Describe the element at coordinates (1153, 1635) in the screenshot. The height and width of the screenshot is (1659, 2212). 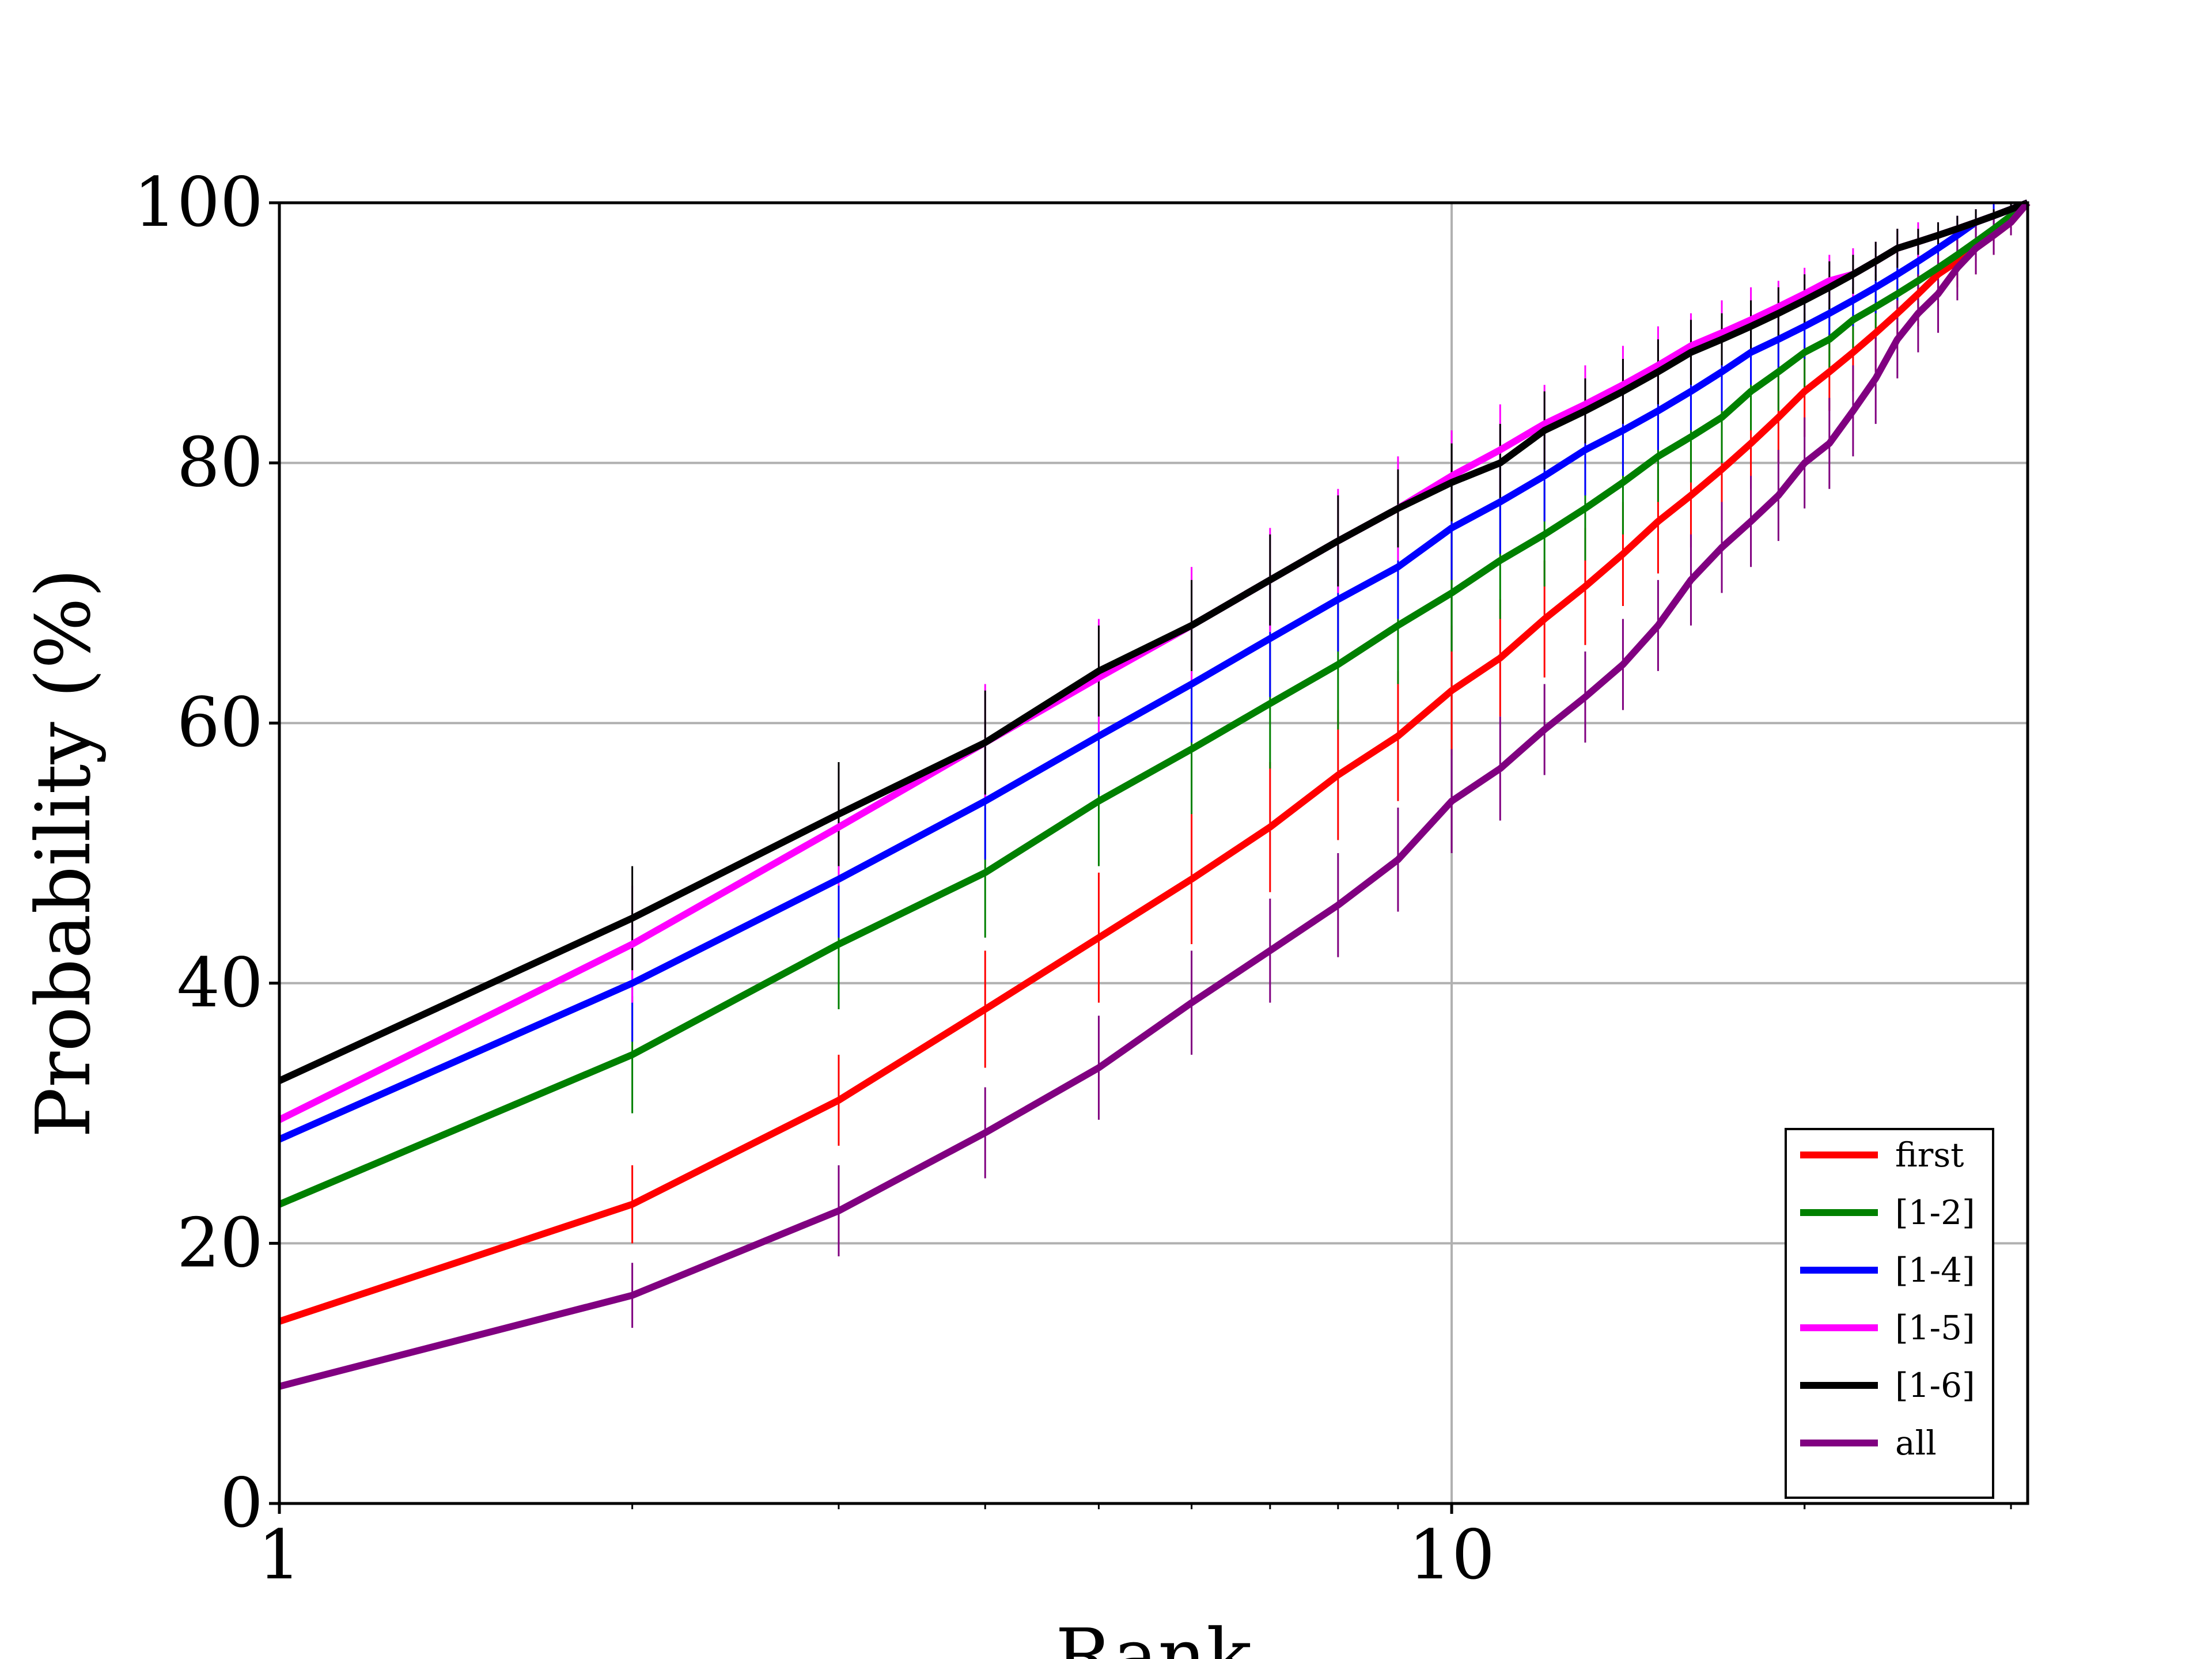
I see `x-axis-label: Rank` at that location.